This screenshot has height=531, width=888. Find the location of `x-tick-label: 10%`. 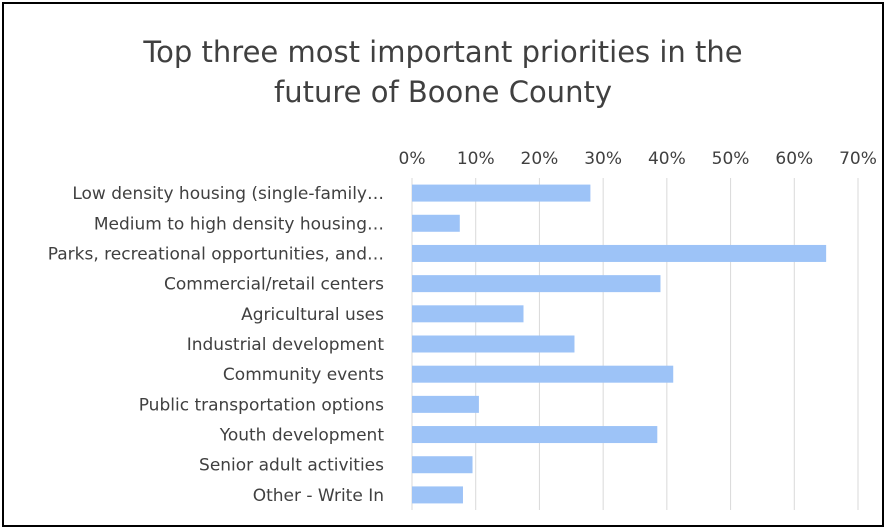

x-tick-label: 10% is located at coordinates (476, 159).